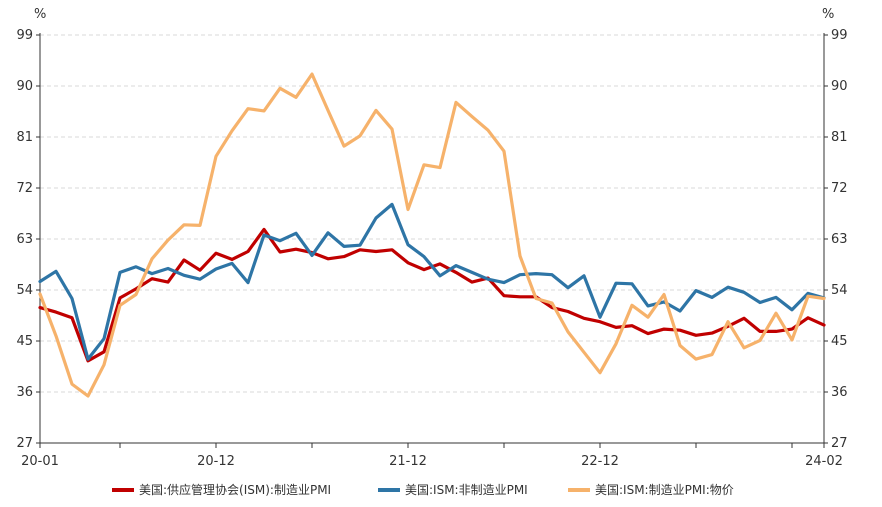 Image resolution: width=882 pixels, height=507 pixels. I want to click on y-tick-label-left: 36, so click(24, 392).